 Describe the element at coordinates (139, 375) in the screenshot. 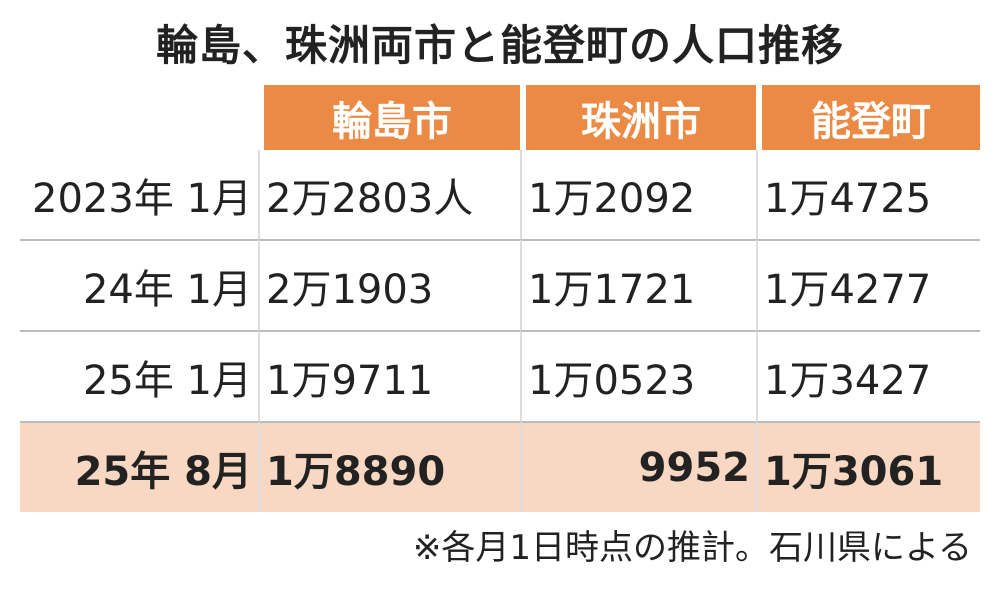

I see `row-label: 25年 1月` at that location.